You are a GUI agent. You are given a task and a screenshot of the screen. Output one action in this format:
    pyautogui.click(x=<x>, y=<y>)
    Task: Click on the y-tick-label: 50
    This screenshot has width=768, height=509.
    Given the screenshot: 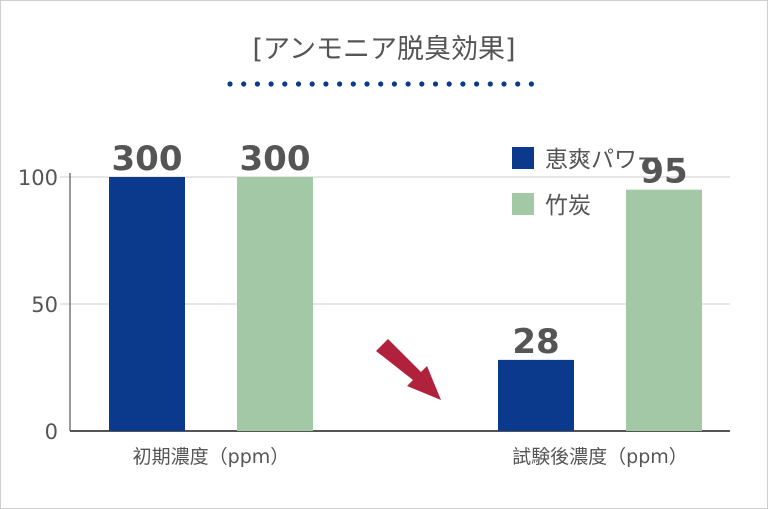 What is the action you would take?
    pyautogui.click(x=44, y=305)
    